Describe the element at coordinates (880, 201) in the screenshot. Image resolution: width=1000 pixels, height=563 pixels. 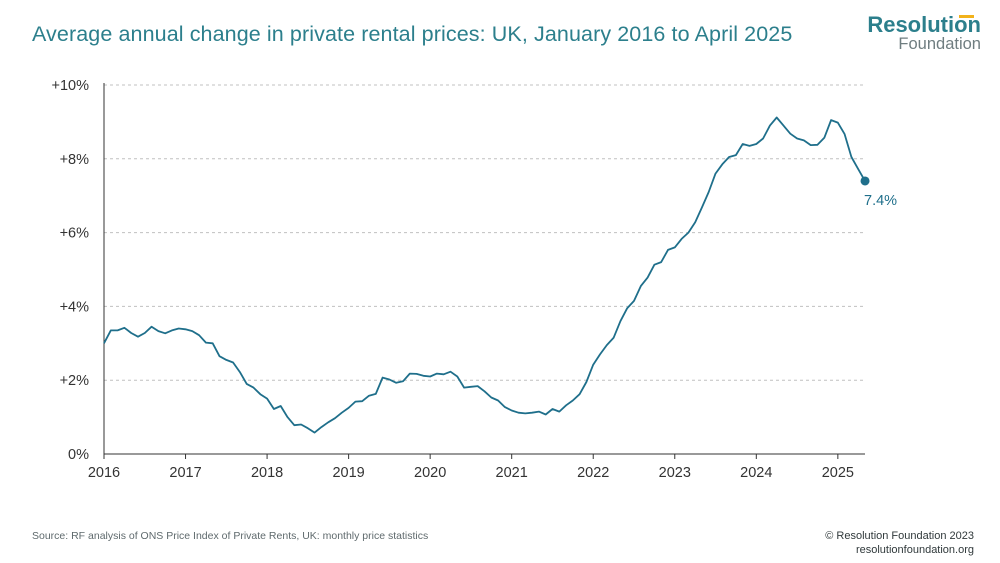
I see `end-value-label: 7.4%` at that location.